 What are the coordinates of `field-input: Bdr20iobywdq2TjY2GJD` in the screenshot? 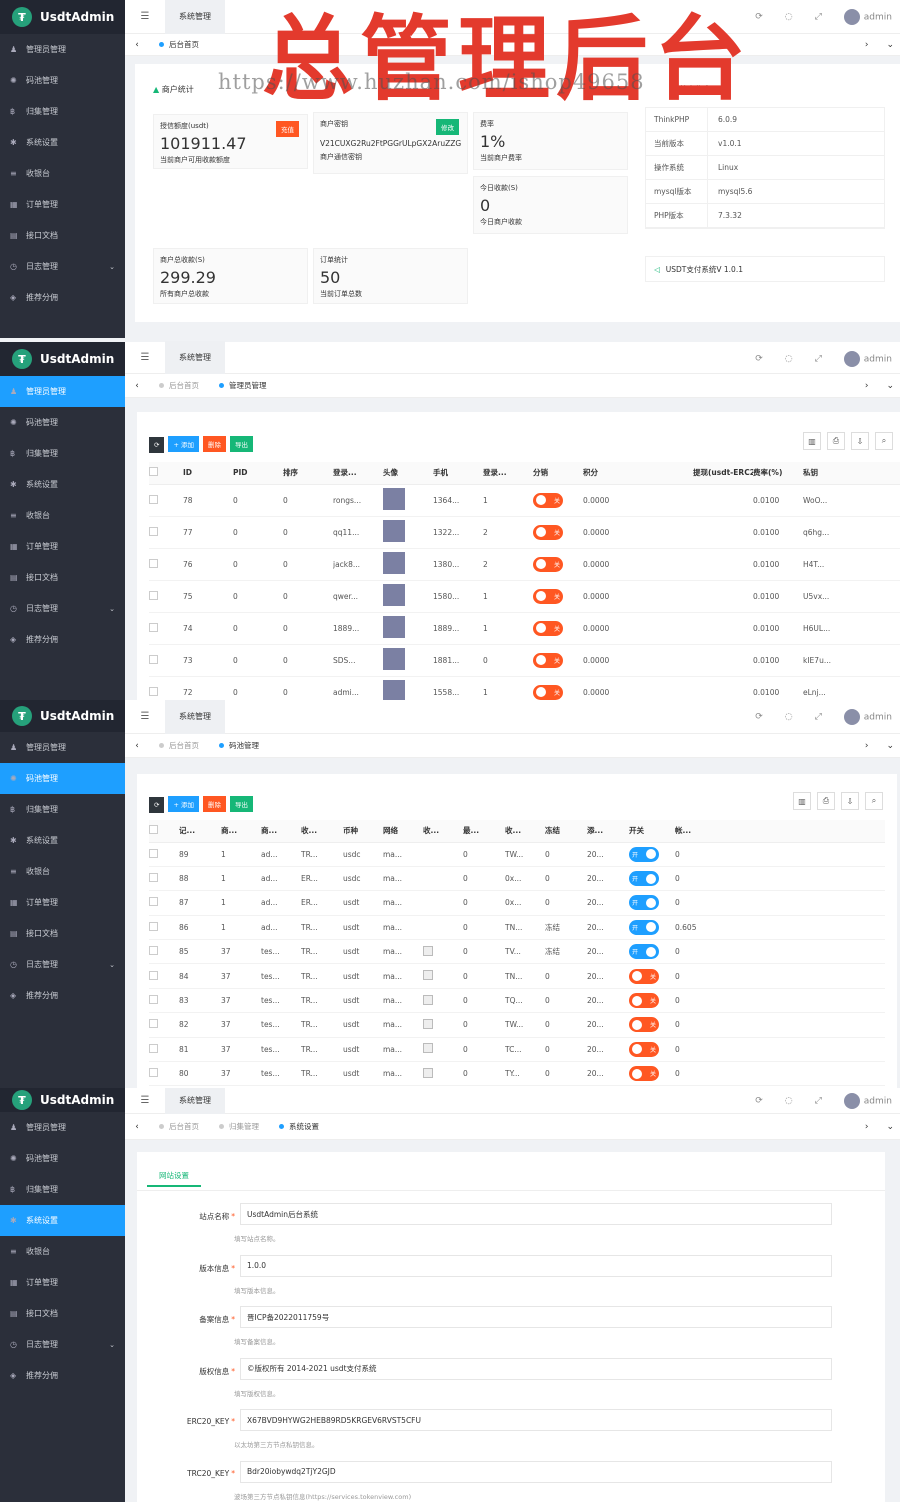 It's located at (536, 1471).